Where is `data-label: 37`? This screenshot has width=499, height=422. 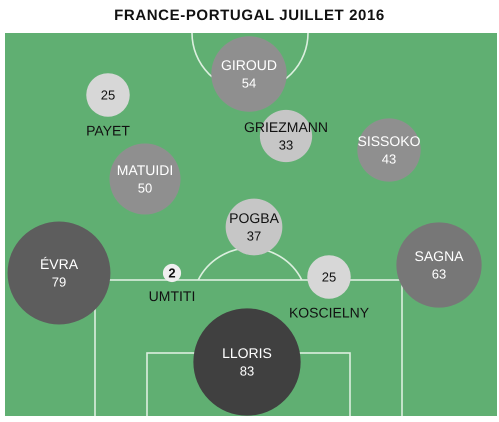
data-label: 37 is located at coordinates (254, 236).